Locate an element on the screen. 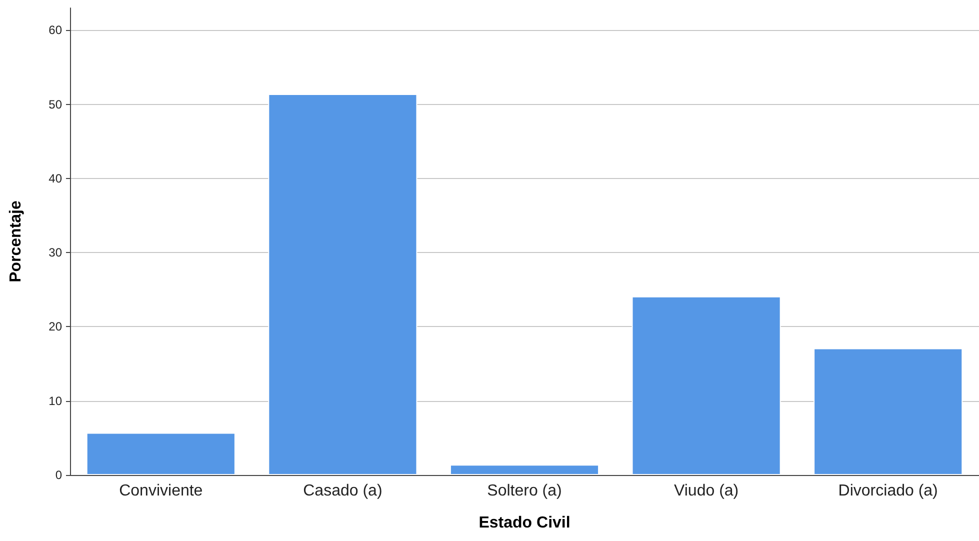  x-tick-label: Conviviente is located at coordinates (161, 491).